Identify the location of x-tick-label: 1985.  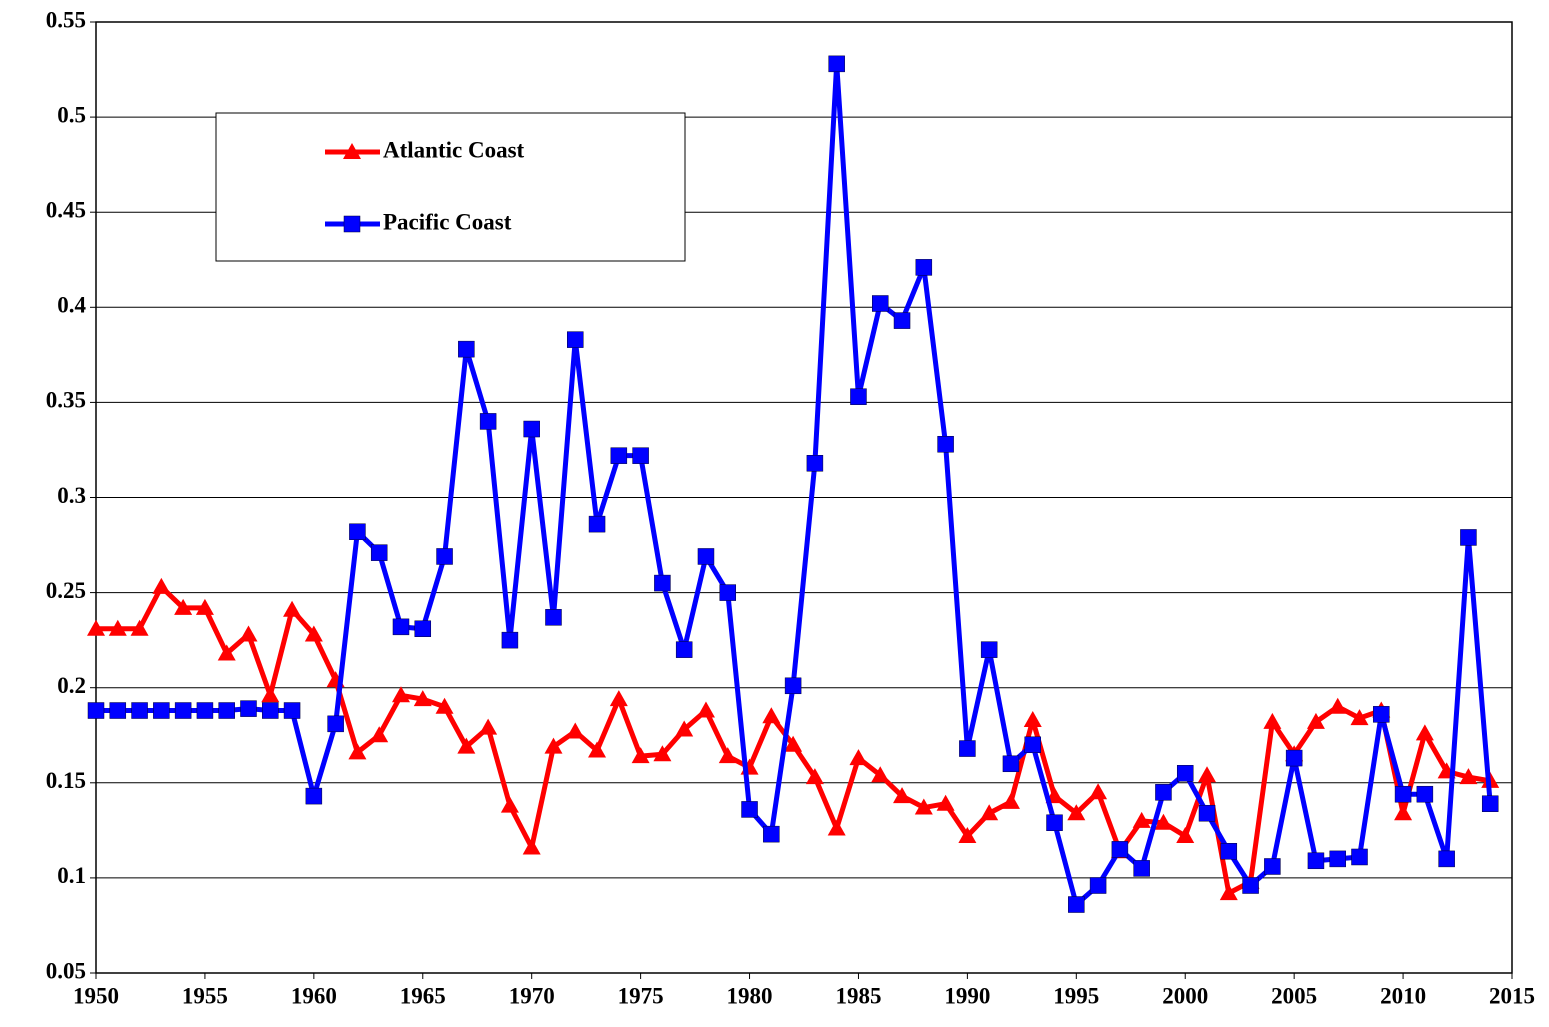
(858, 995).